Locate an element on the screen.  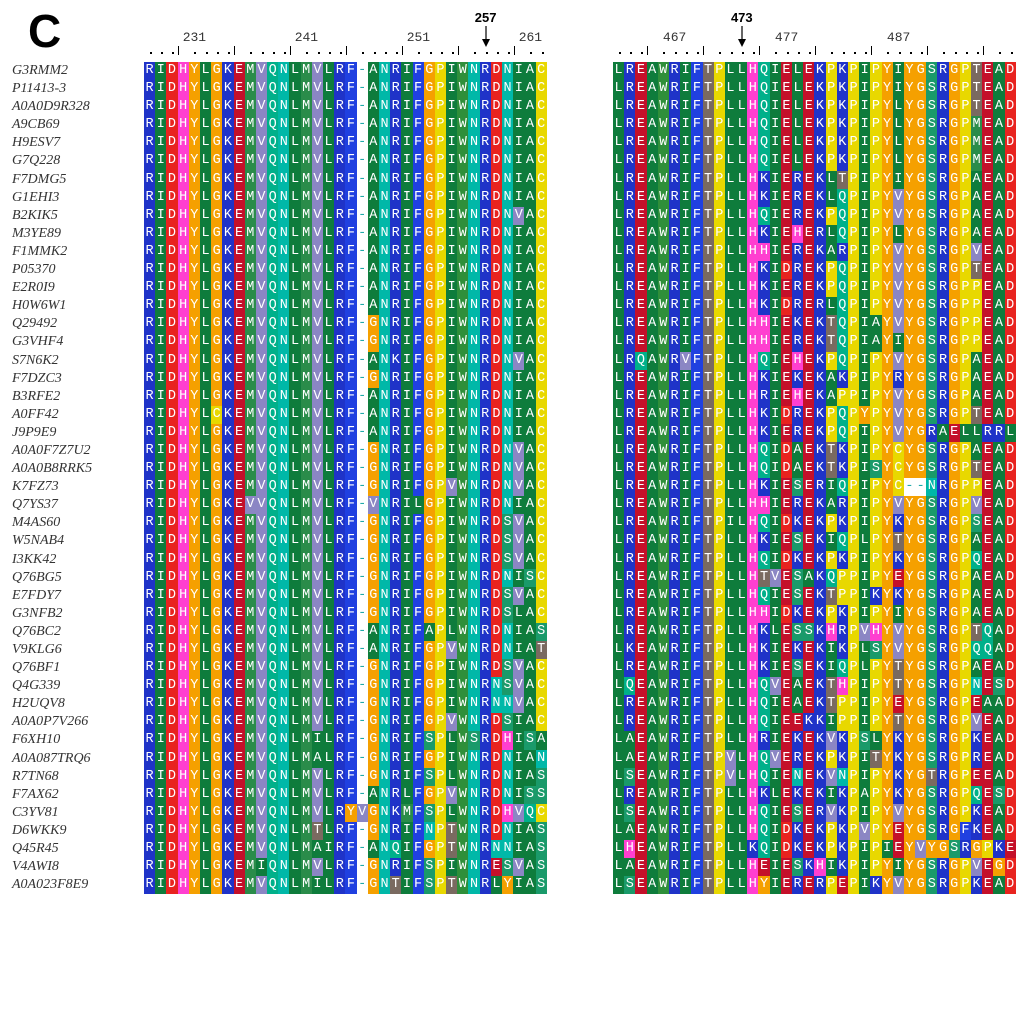
residue-cell: C is located at coordinates (541, 378).